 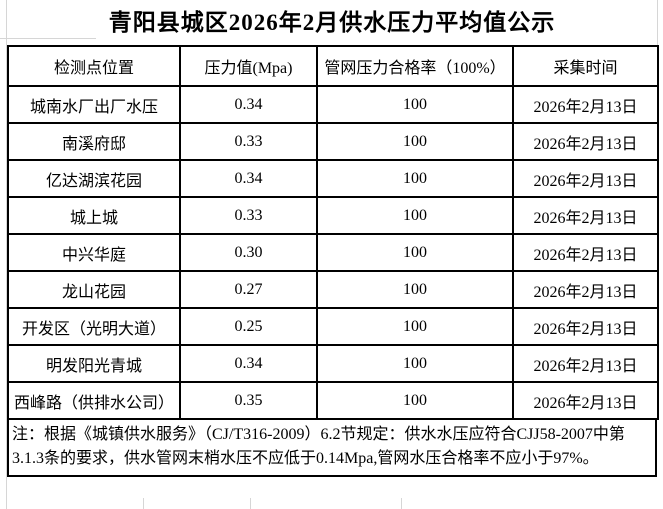 What do you see at coordinates (94, 252) in the screenshot?
I see `cell-location: 中兴华庭` at bounding box center [94, 252].